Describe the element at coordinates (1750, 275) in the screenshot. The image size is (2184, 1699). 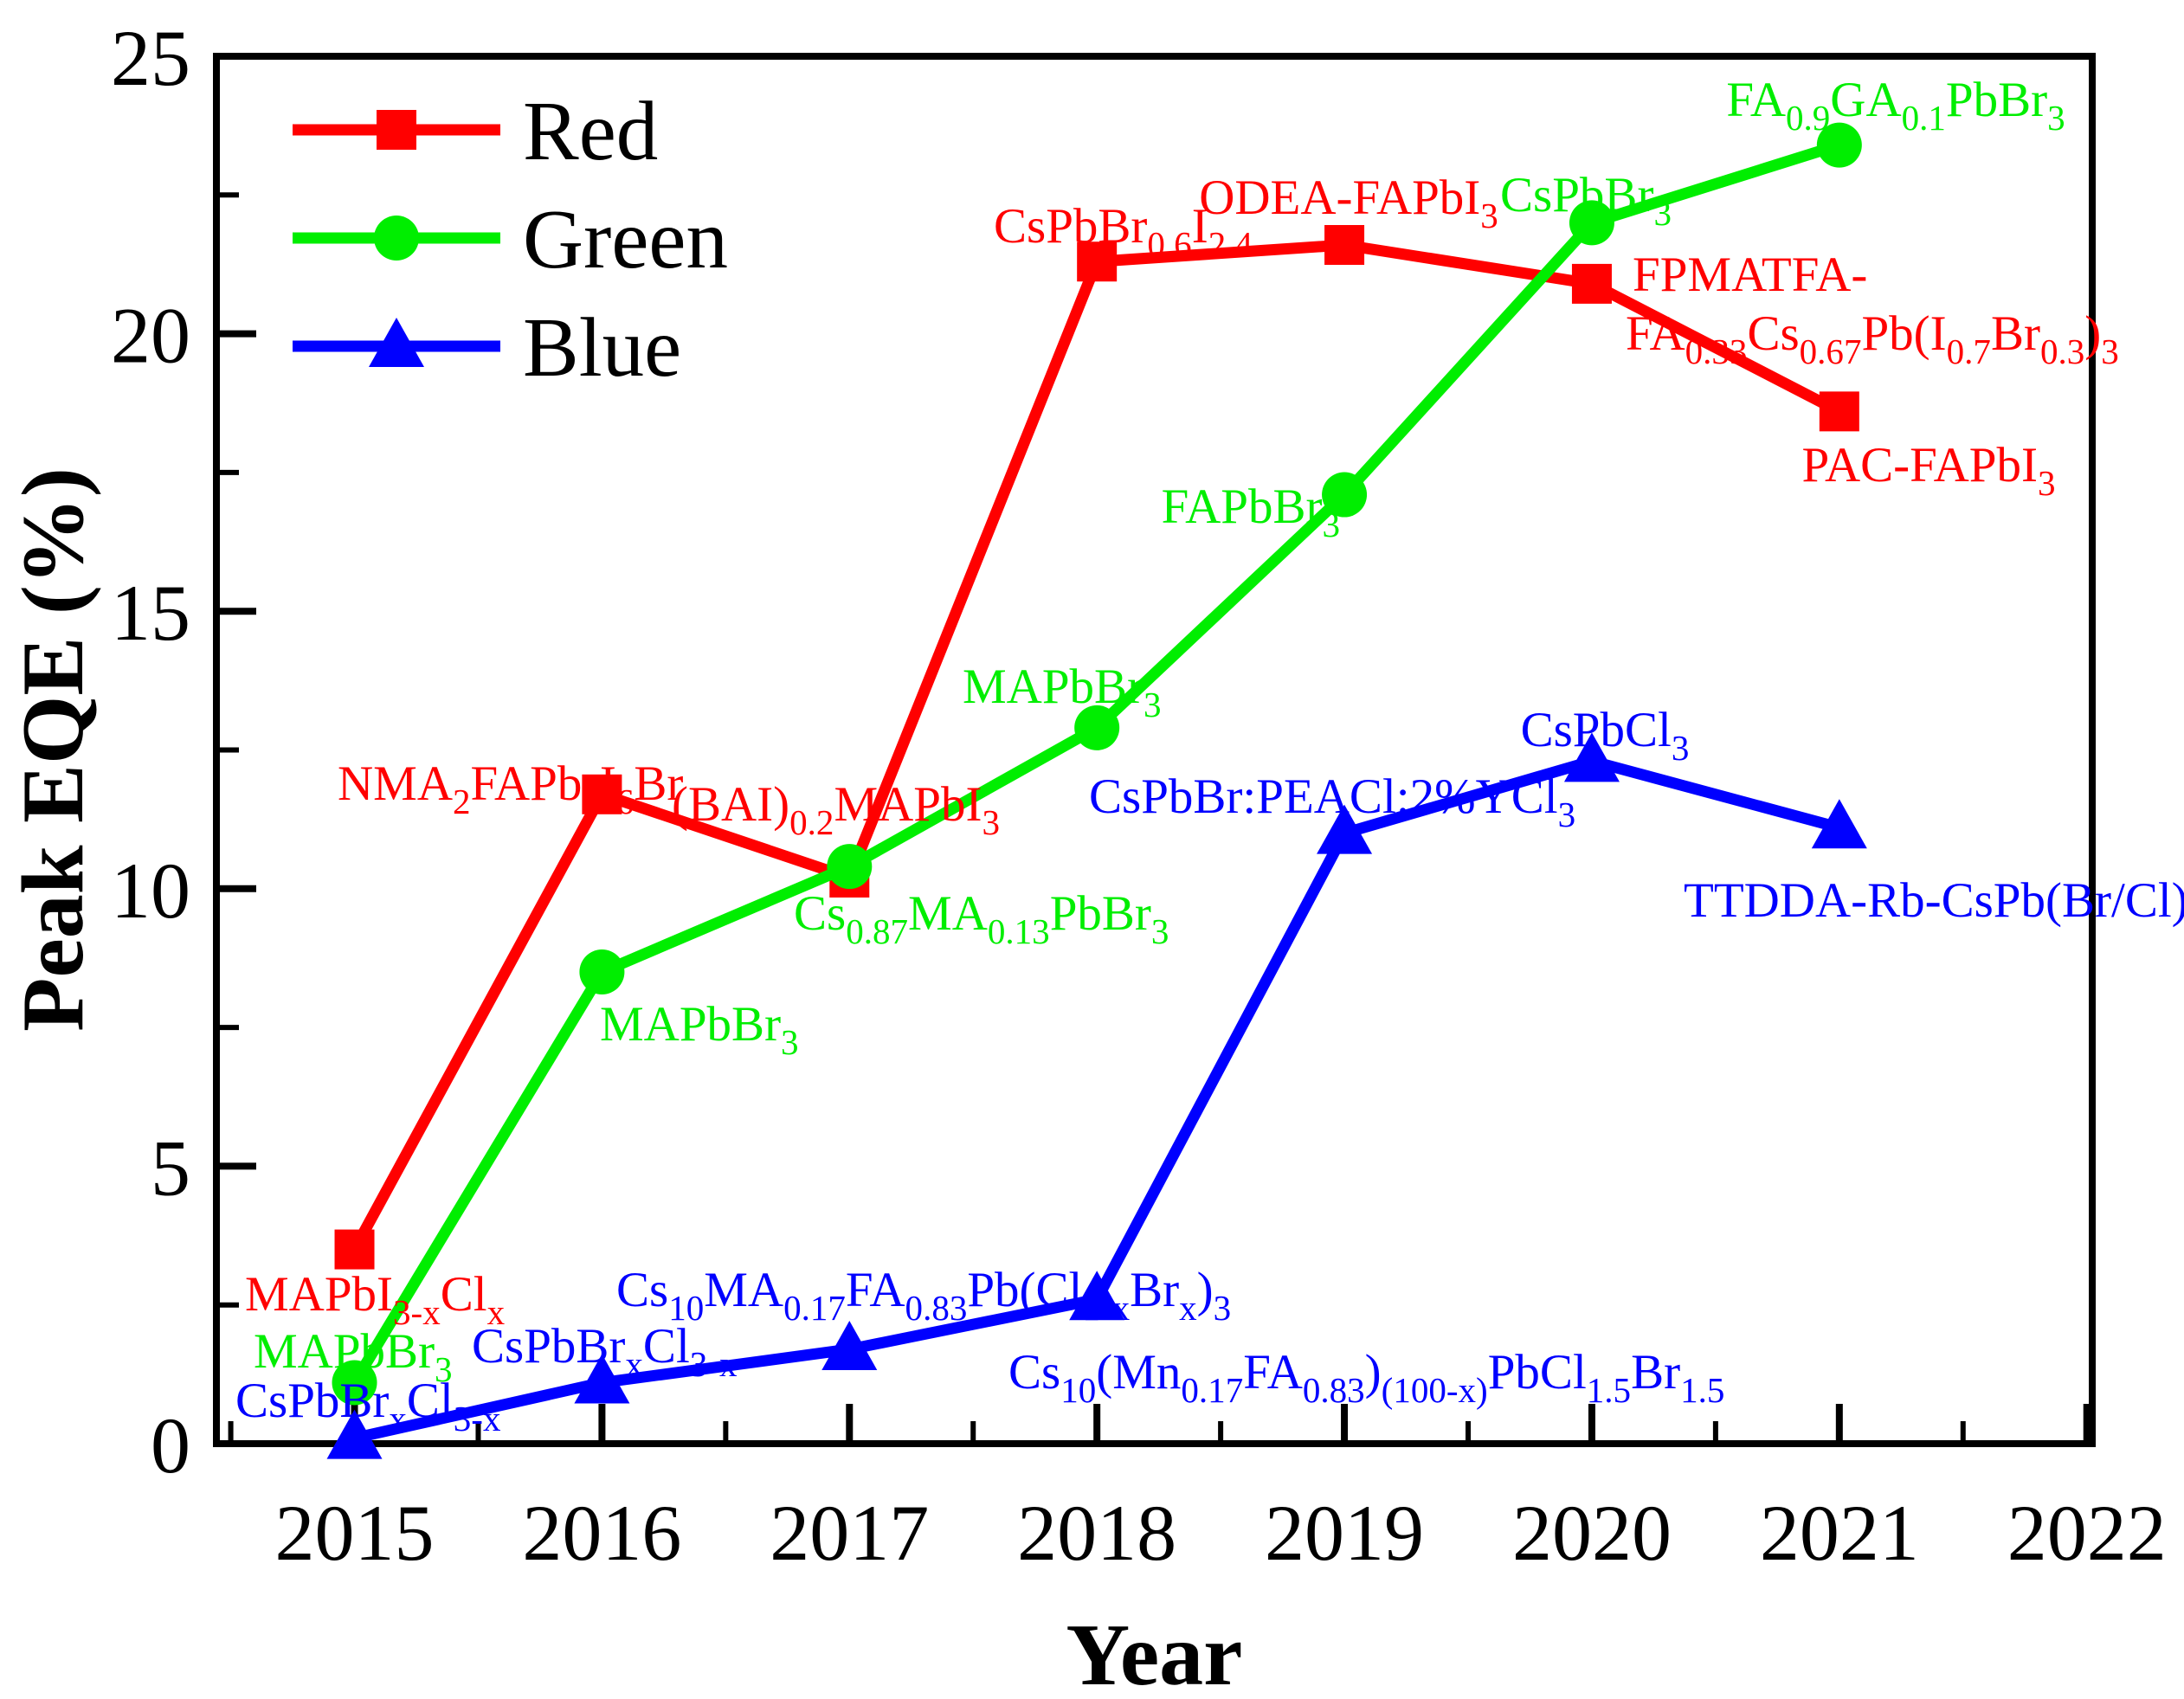
I see `annotation-red-2020: FPMATFA-` at that location.